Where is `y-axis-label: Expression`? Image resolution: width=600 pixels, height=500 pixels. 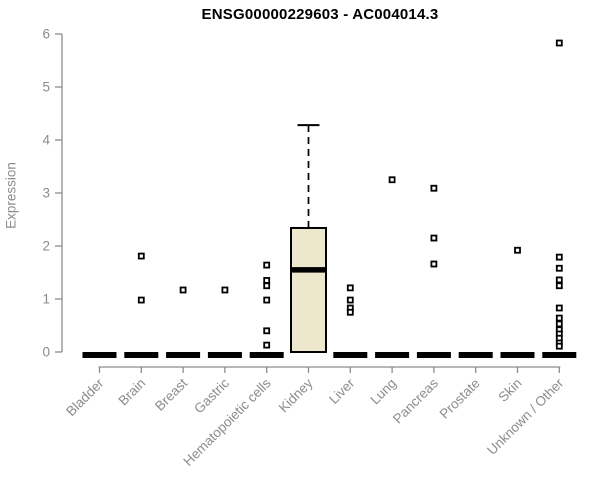
y-axis-label: Expression is located at coordinates (11, 195).